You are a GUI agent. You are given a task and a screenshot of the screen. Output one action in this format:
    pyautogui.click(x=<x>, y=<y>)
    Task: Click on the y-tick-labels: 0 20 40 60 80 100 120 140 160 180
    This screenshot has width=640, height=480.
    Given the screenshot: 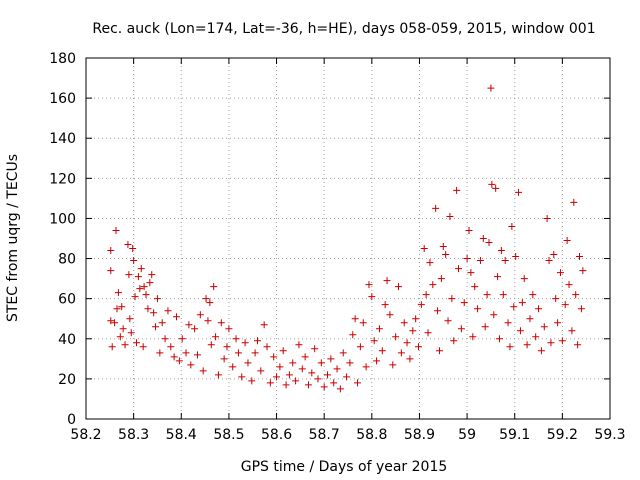 What is the action you would take?
    pyautogui.click(x=62, y=239)
    